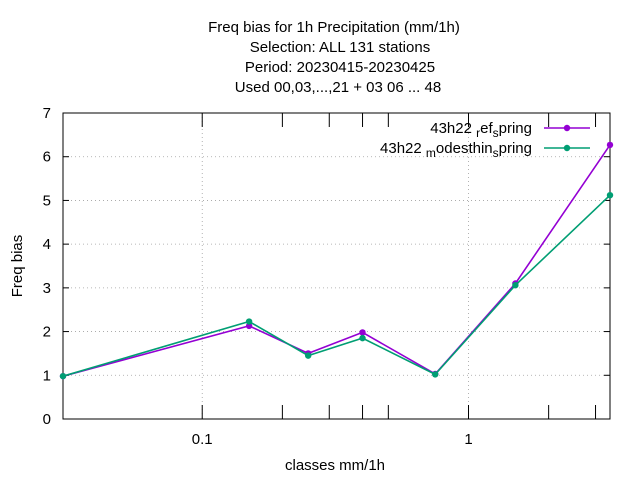 This screenshot has height=480, width=640. Describe the element at coordinates (334, 27) in the screenshot. I see `title-line-1: Freq bias for 1h Precipitation (mm/1h)` at that location.